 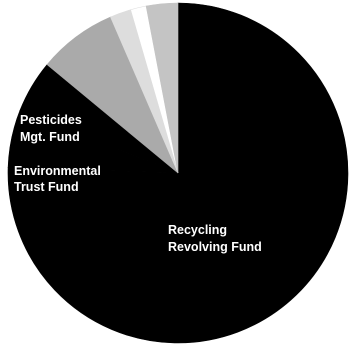 What do you see at coordinates (215, 238) in the screenshot?
I see `slice-label-0: Recycling Revolving Fund` at bounding box center [215, 238].